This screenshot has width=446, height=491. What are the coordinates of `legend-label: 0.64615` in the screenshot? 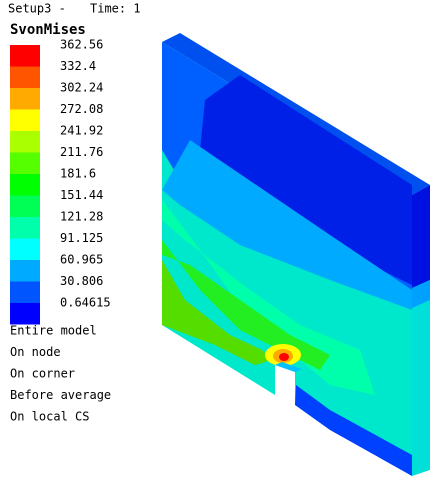 It's located at (85, 303).